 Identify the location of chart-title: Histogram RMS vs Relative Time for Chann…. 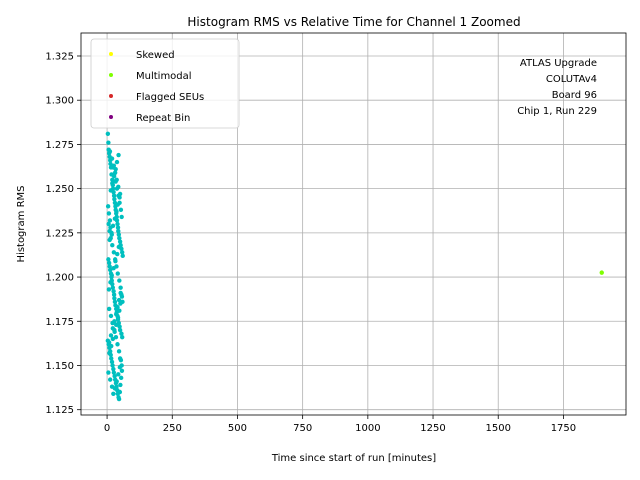
(353, 22).